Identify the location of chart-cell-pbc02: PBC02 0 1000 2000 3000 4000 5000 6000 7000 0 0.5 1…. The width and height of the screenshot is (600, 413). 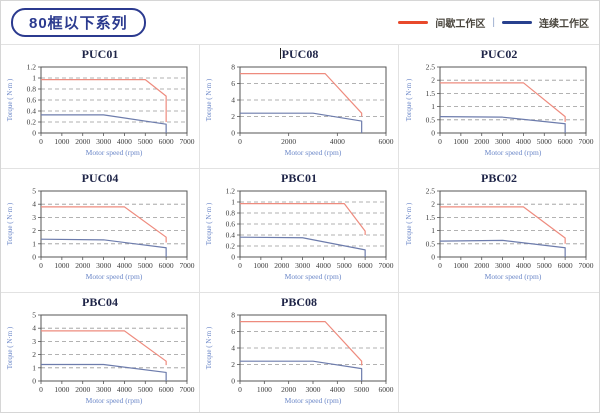
(499, 231).